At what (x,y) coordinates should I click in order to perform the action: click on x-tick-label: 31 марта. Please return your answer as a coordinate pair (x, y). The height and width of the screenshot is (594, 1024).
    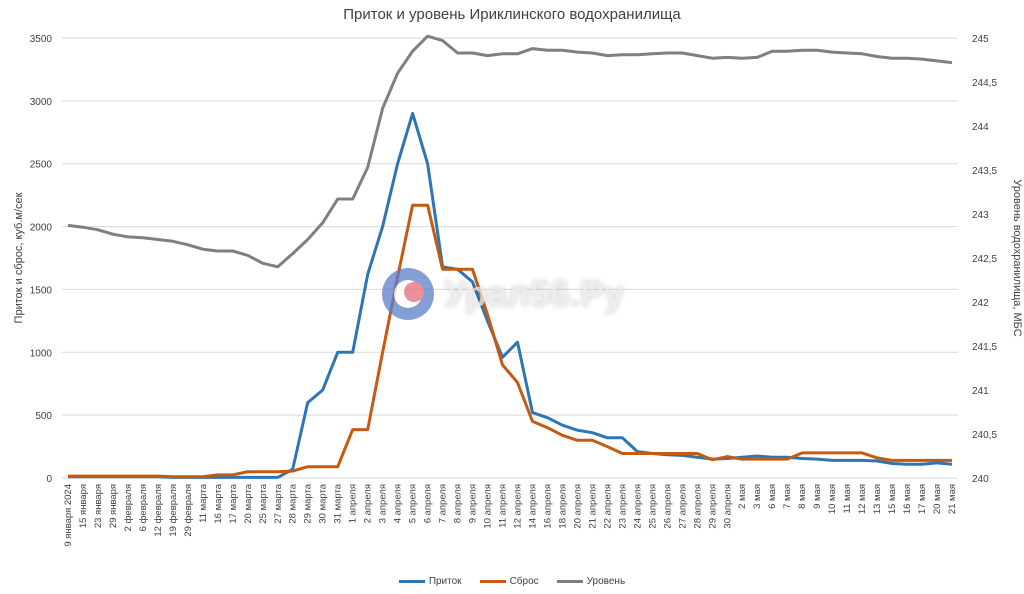
    Looking at the image, I should click on (338, 503).